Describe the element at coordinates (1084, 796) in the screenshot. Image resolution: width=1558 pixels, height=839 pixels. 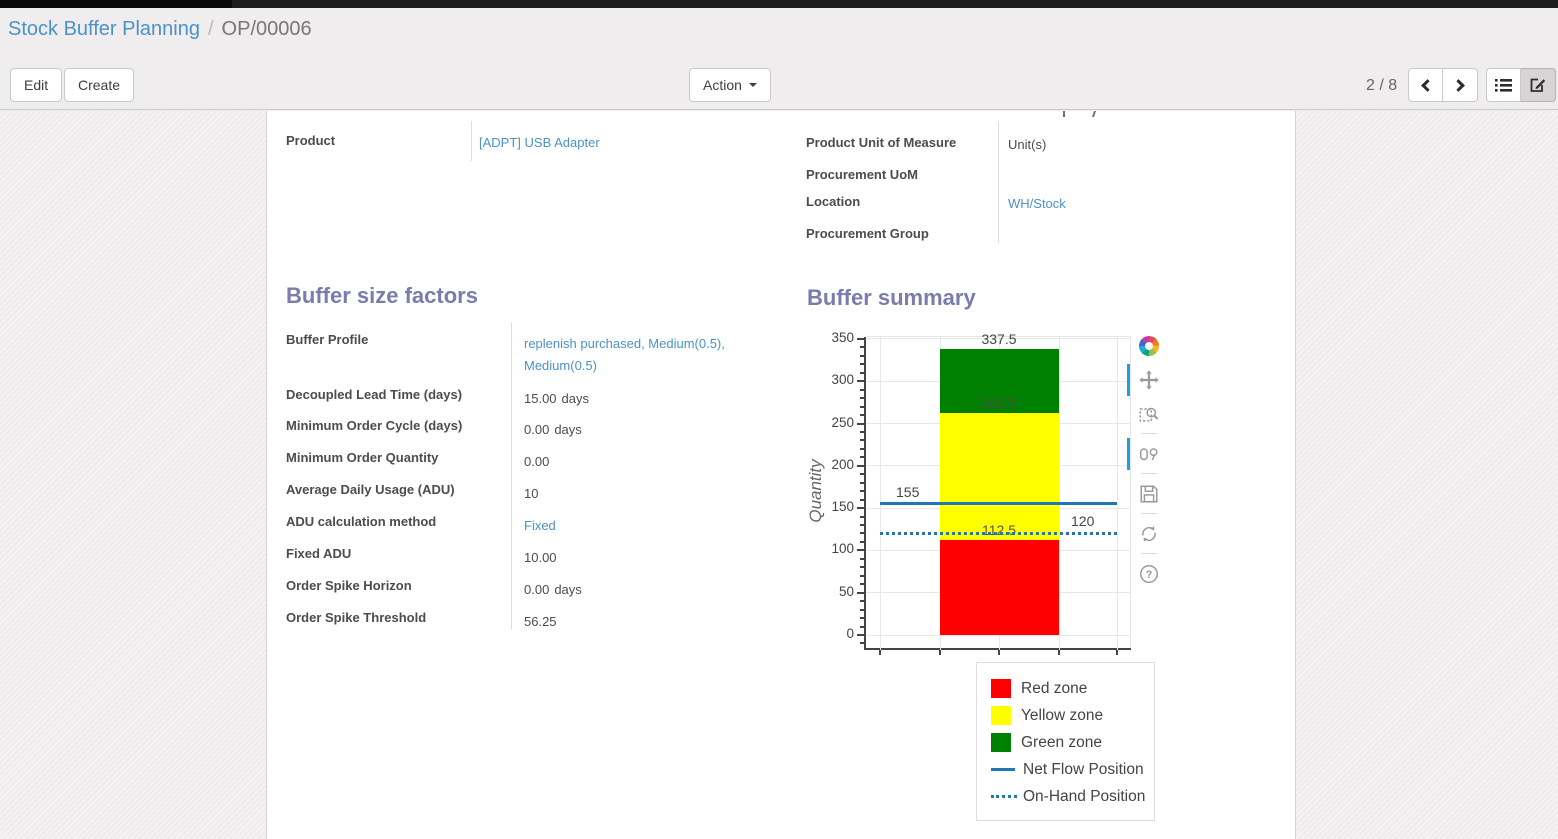
I see `legend-label: On-Hand Position` at that location.